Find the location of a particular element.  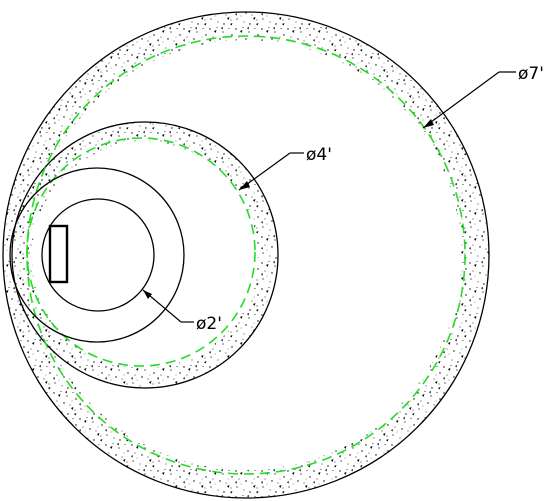

step-rectangle is located at coordinates (58, 254).